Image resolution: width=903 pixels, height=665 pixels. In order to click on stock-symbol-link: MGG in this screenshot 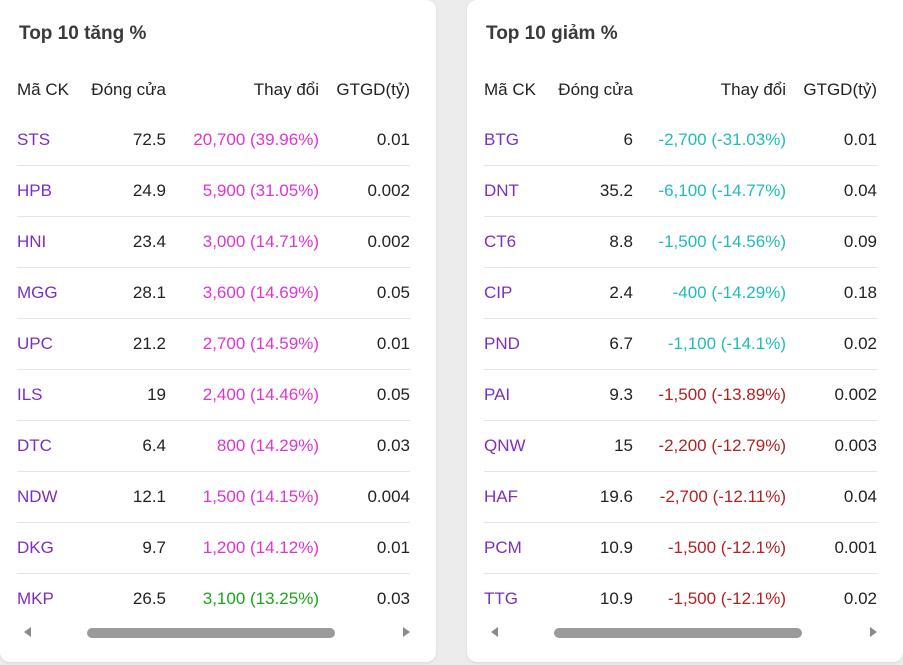, I will do `click(49, 293)`.